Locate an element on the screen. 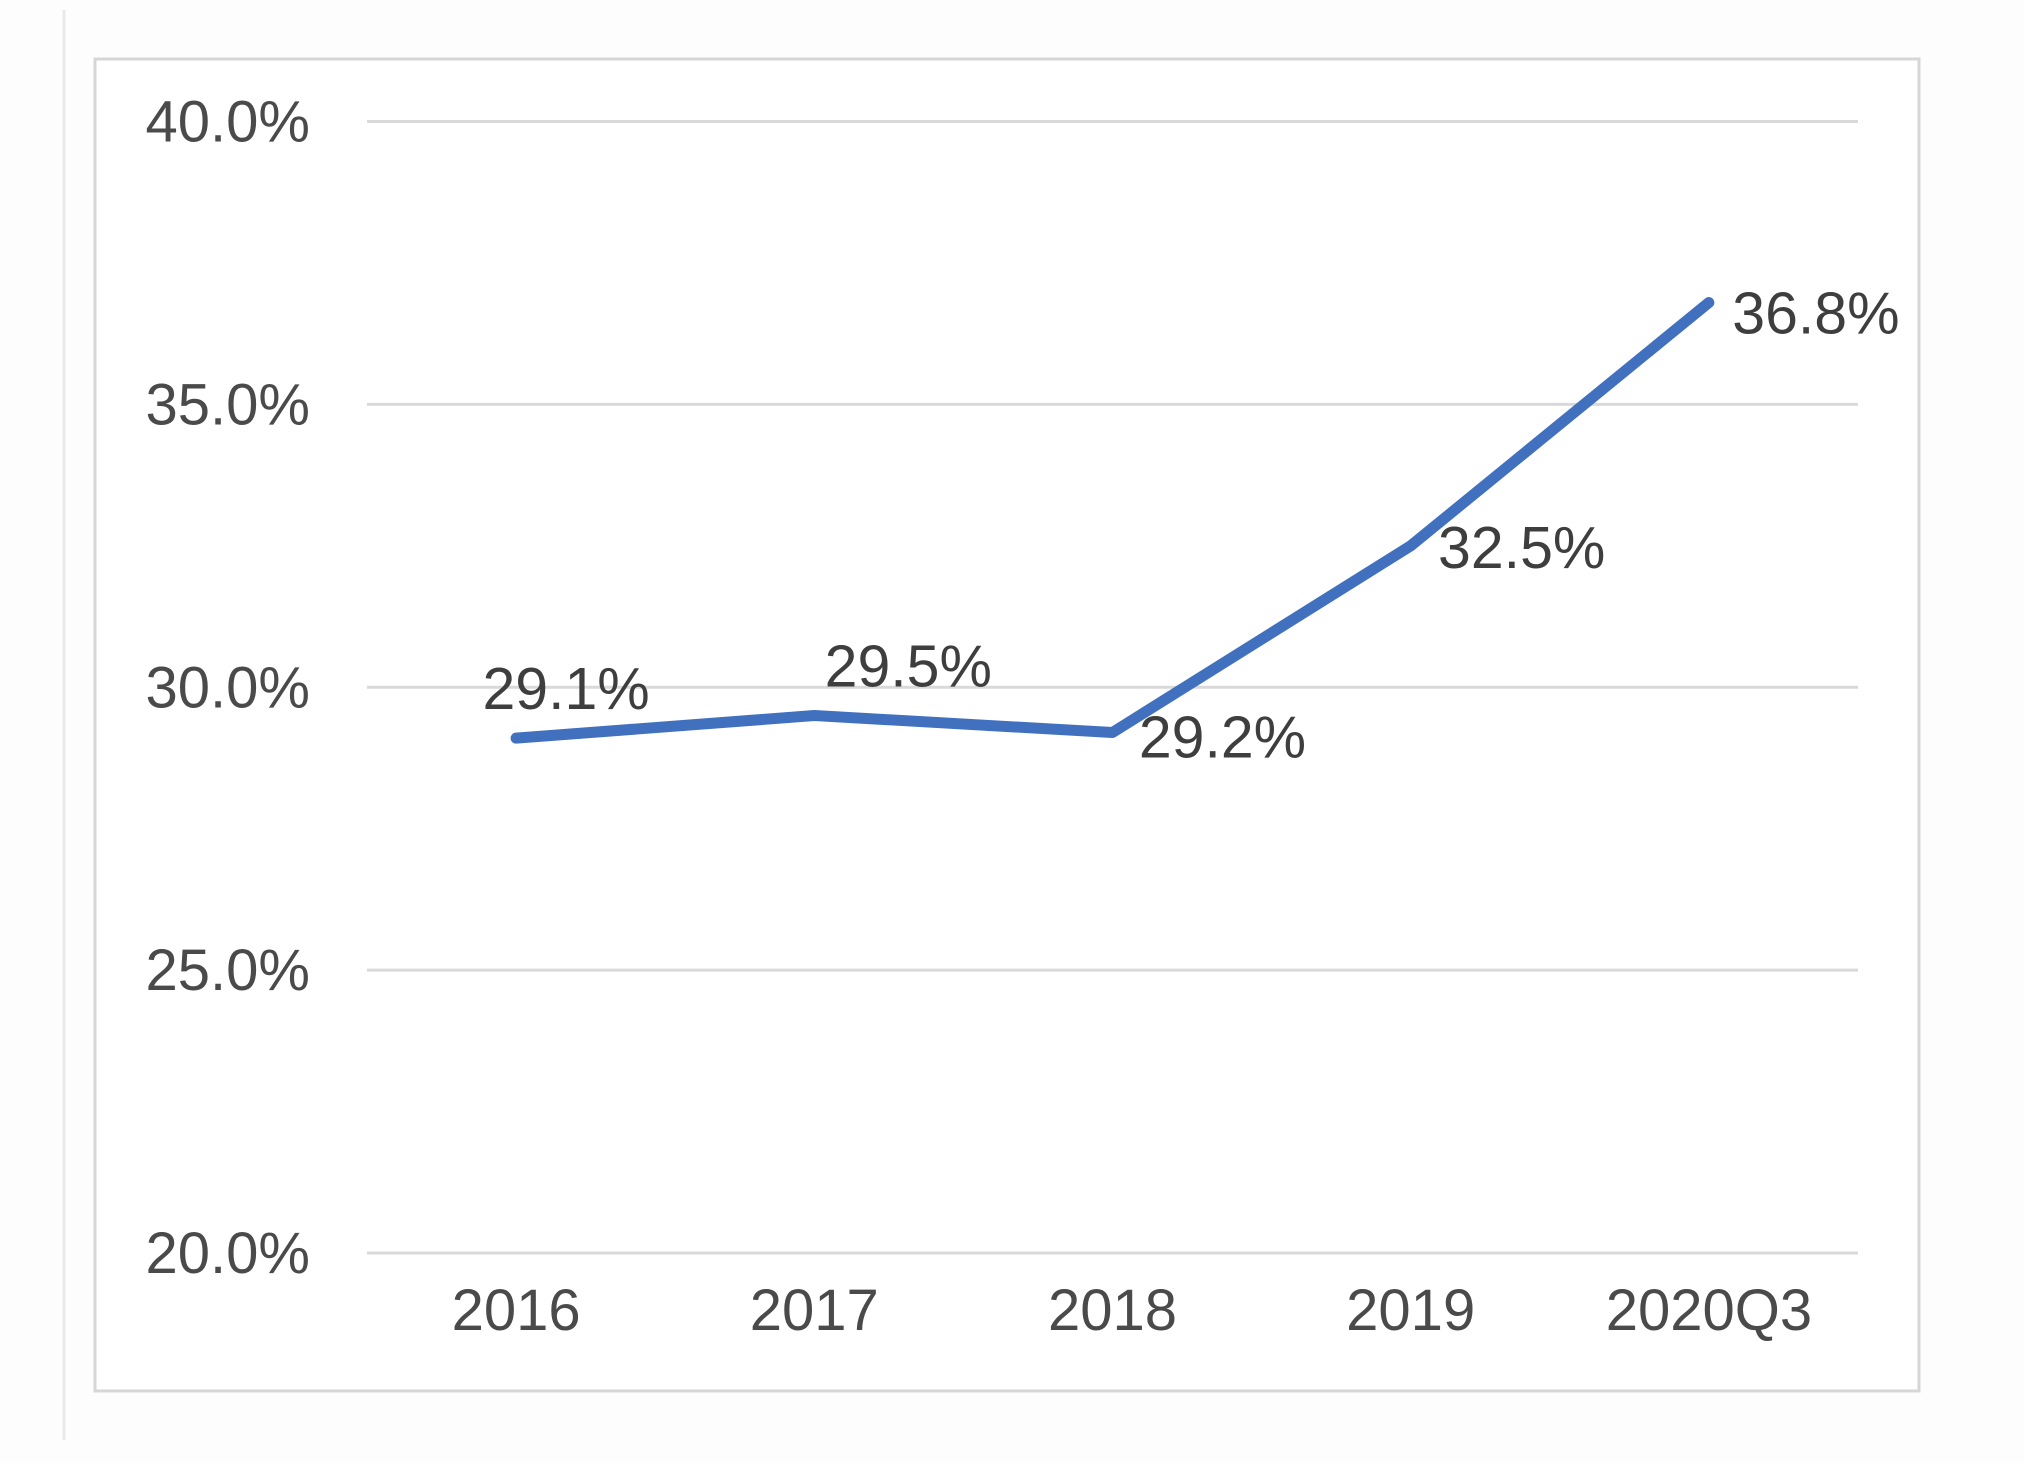 The image size is (2024, 1463). y-tick-label: 40.0% is located at coordinates (228, 122).